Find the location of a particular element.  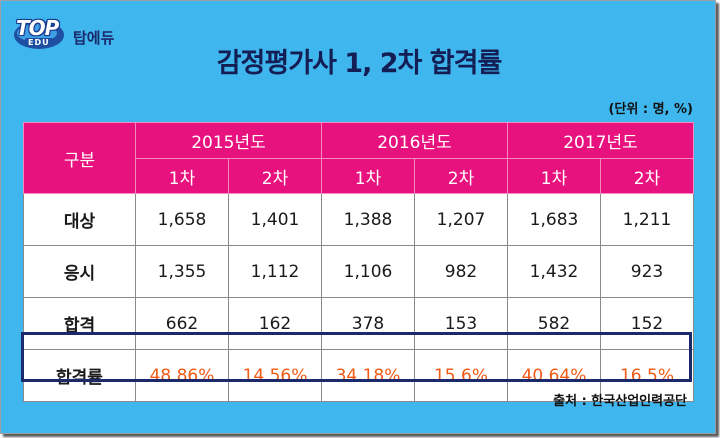

table-cell: 1,211 is located at coordinates (647, 219).